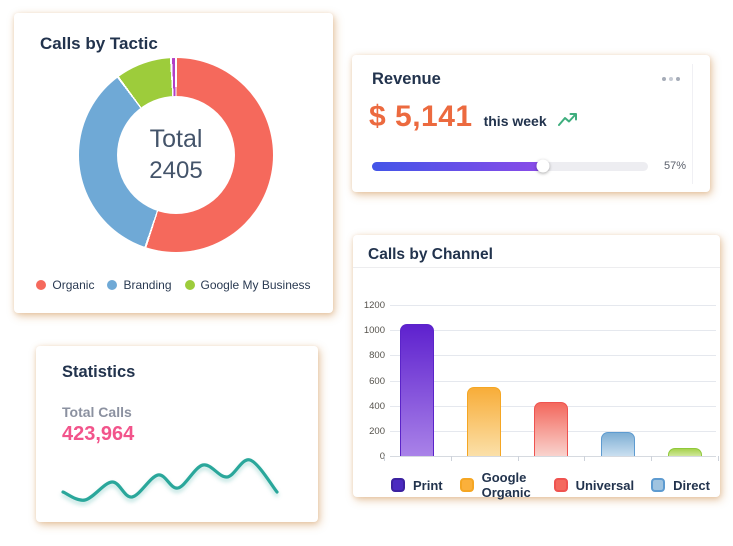  What do you see at coordinates (374, 331) in the screenshot?
I see `y-axis-label-1000: 1000` at bounding box center [374, 331].